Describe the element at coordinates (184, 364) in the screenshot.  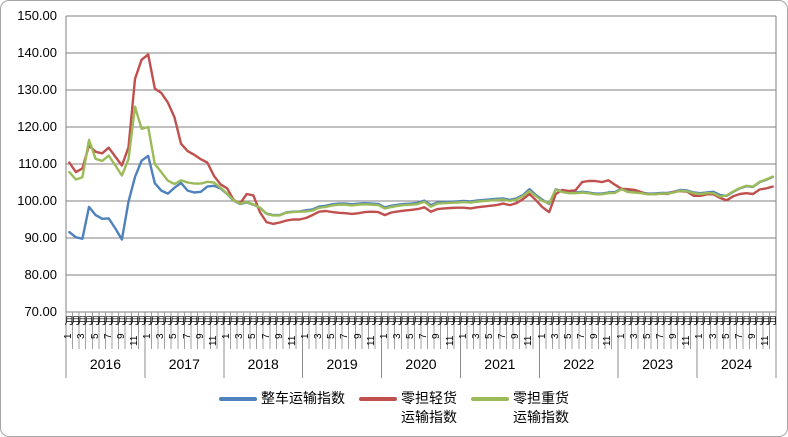
I see `x-axis-year-label: 2017` at that location.